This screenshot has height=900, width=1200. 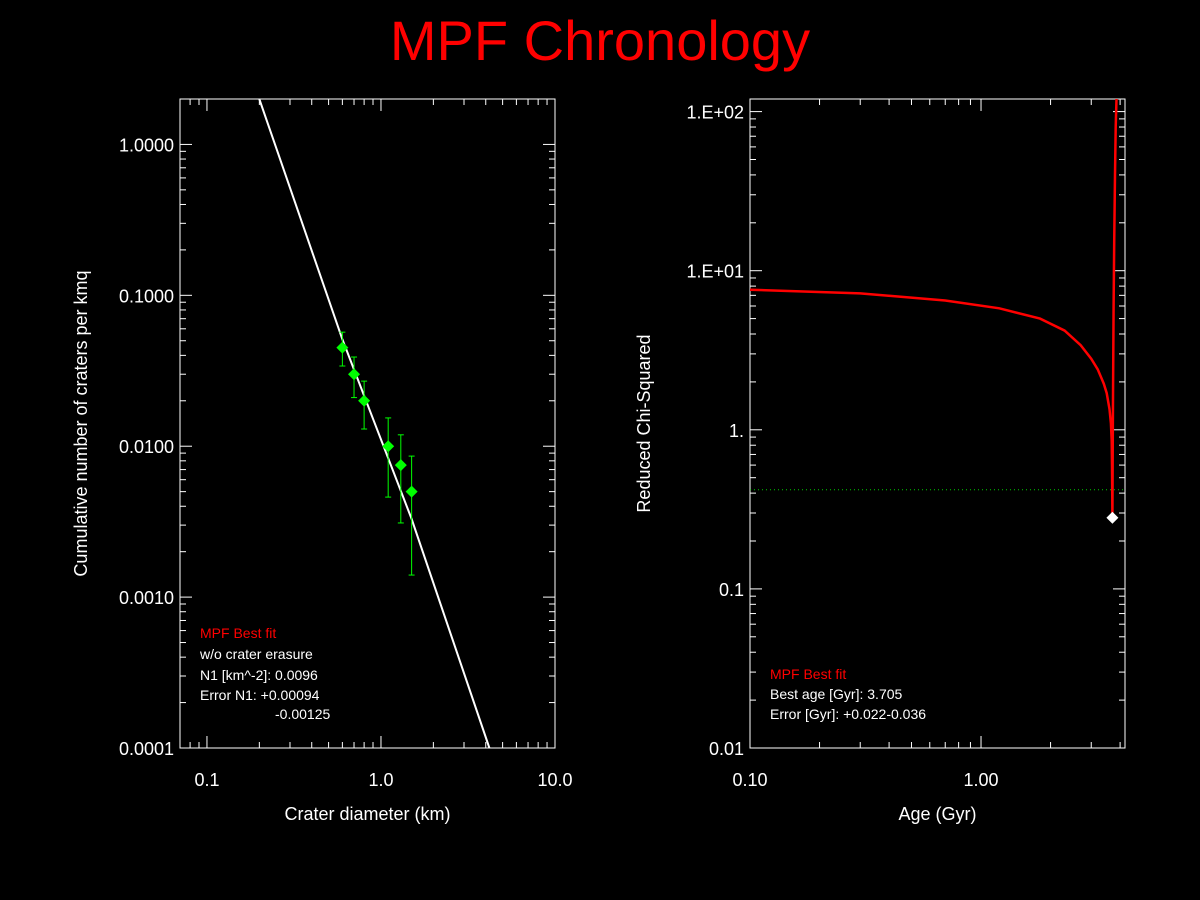 What do you see at coordinates (146, 598) in the screenshot?
I see `y-tick-label: 0.0010` at bounding box center [146, 598].